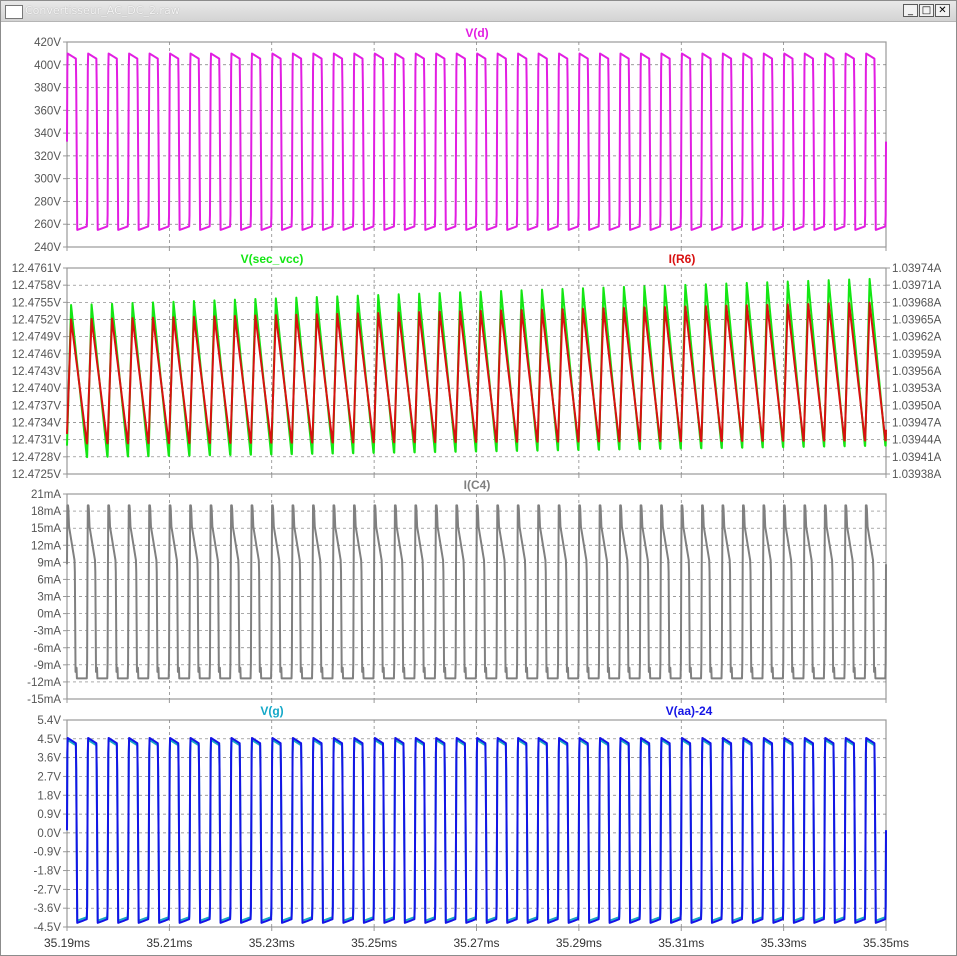  I want to click on y2-tick-label: 1.03953A, so click(917, 389).